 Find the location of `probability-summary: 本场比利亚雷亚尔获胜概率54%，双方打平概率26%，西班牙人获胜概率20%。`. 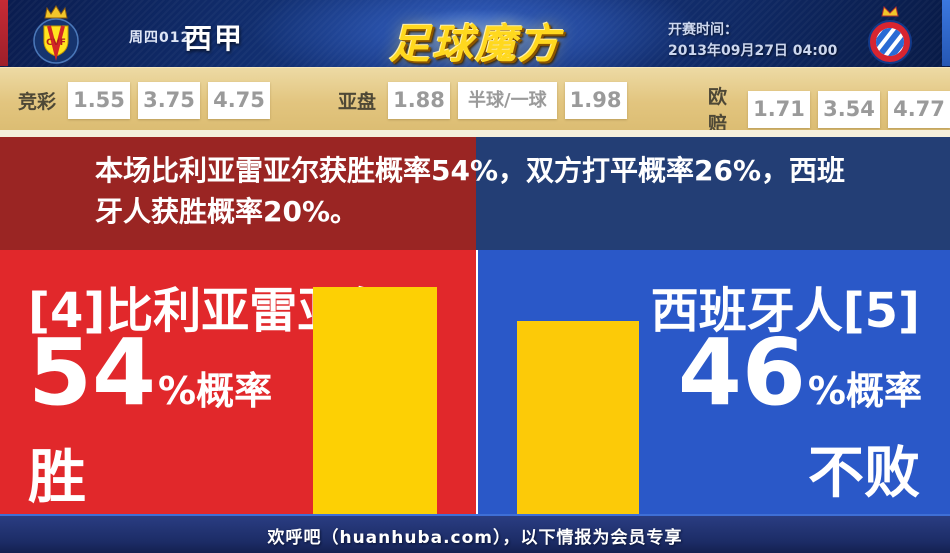

probability-summary: 本场比利亚雷亚尔获胜概率54%，双方打平概率26%，西班牙人获胜概率20%。 is located at coordinates (470, 191).